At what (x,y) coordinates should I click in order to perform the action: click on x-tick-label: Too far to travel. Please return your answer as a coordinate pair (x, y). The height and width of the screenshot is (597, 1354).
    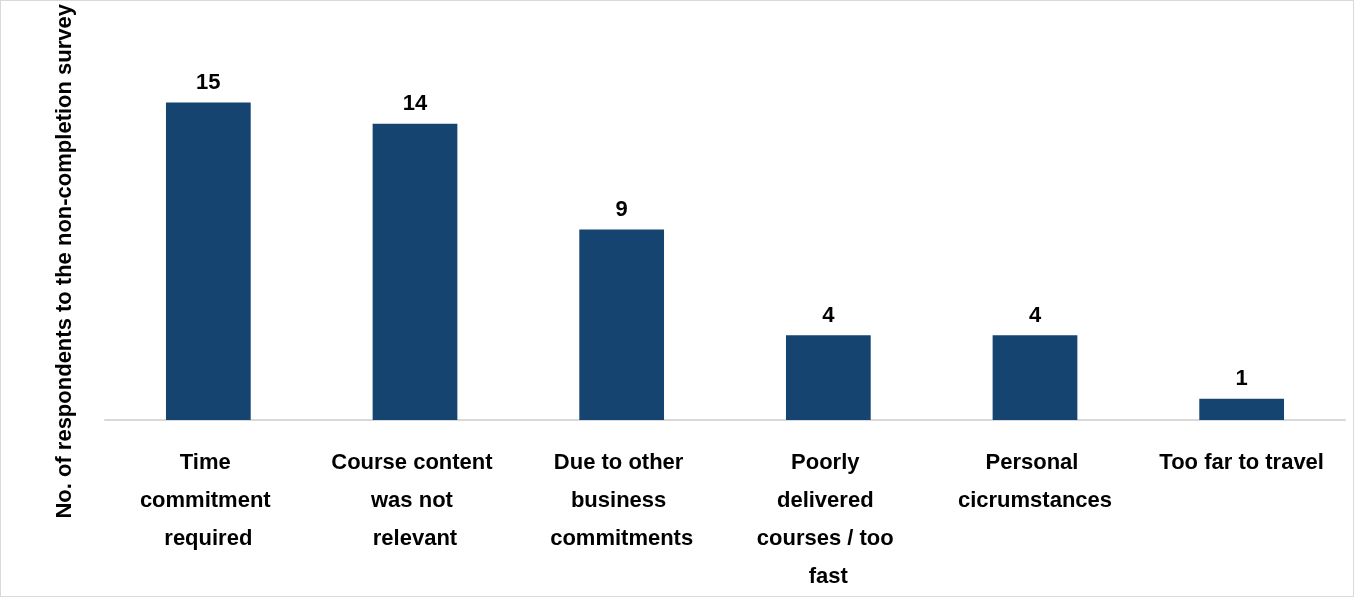
    Looking at the image, I should click on (1241, 461).